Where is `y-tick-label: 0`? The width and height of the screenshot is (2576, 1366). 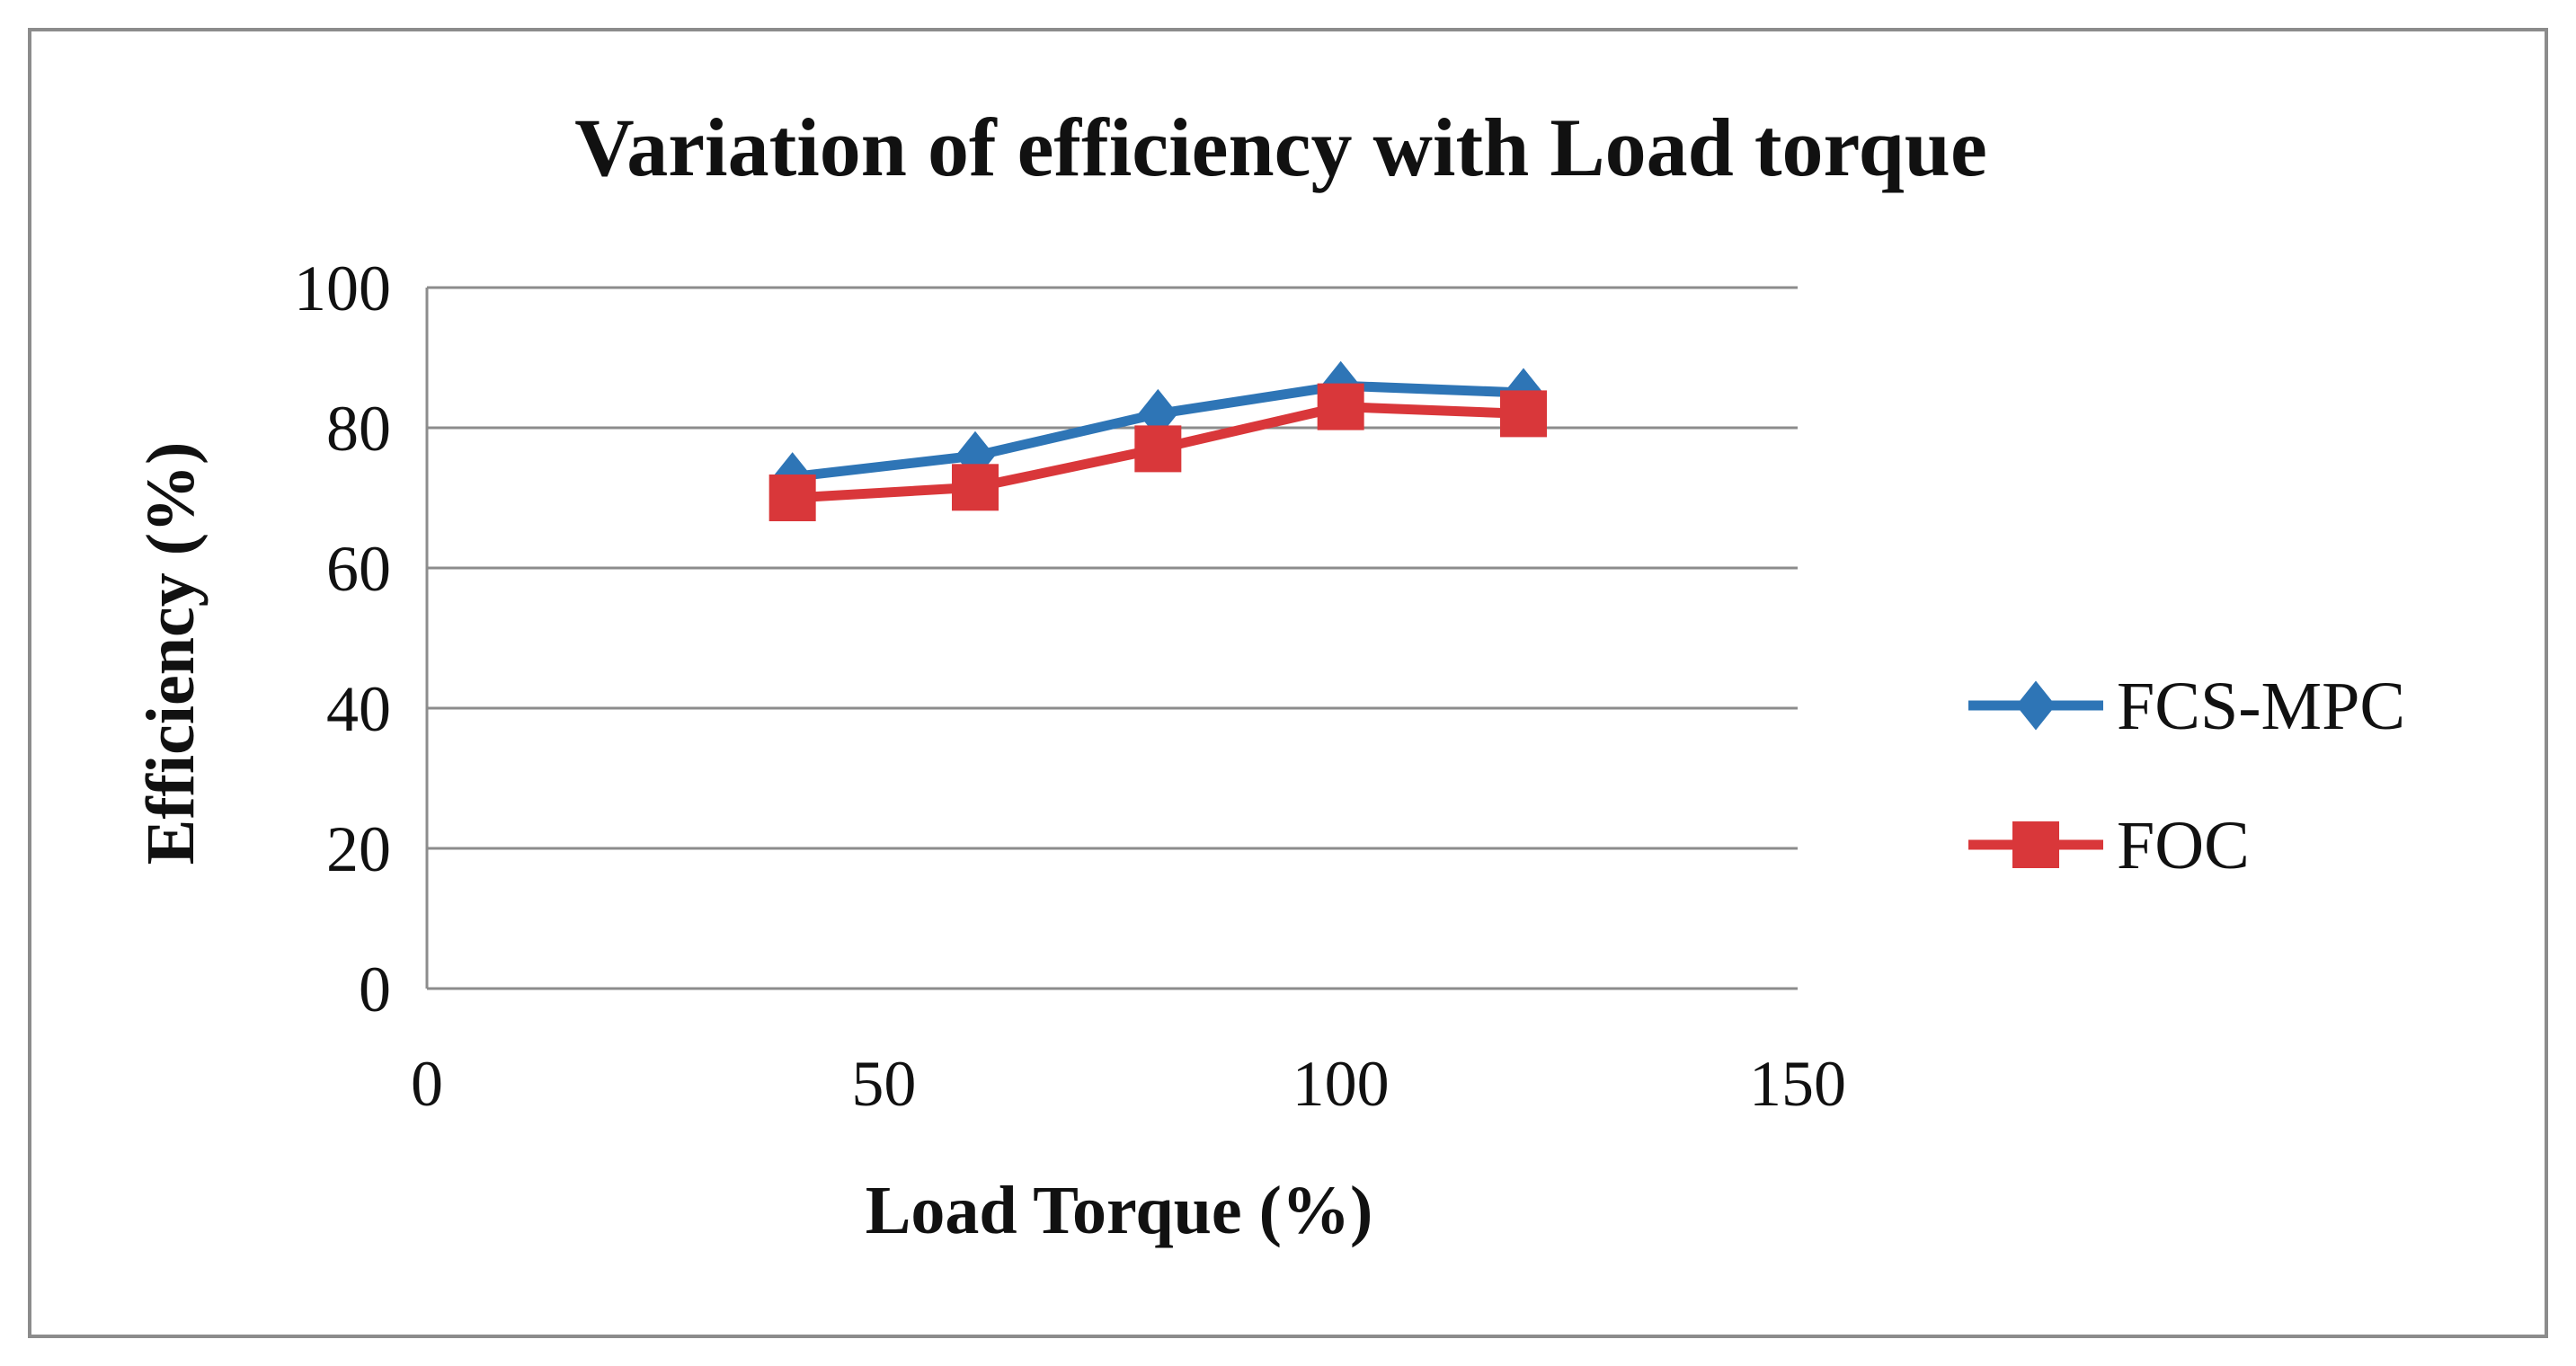 y-tick-label: 0 is located at coordinates (375, 989).